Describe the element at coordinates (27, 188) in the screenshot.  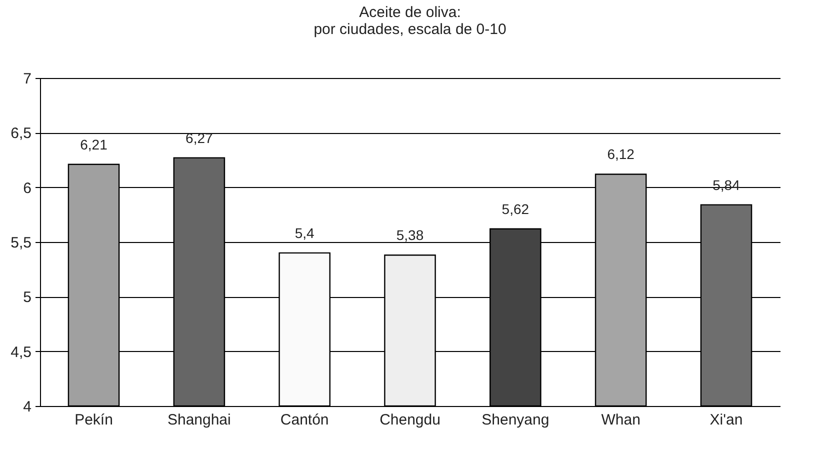
I see `y-tick-label: 6` at that location.